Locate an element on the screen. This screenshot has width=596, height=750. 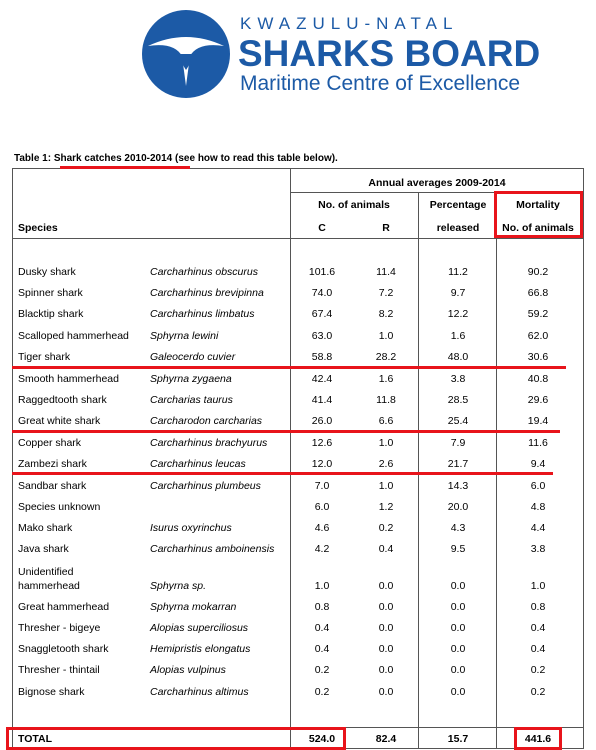
cell-value: 7.0 is located at coordinates (322, 486).